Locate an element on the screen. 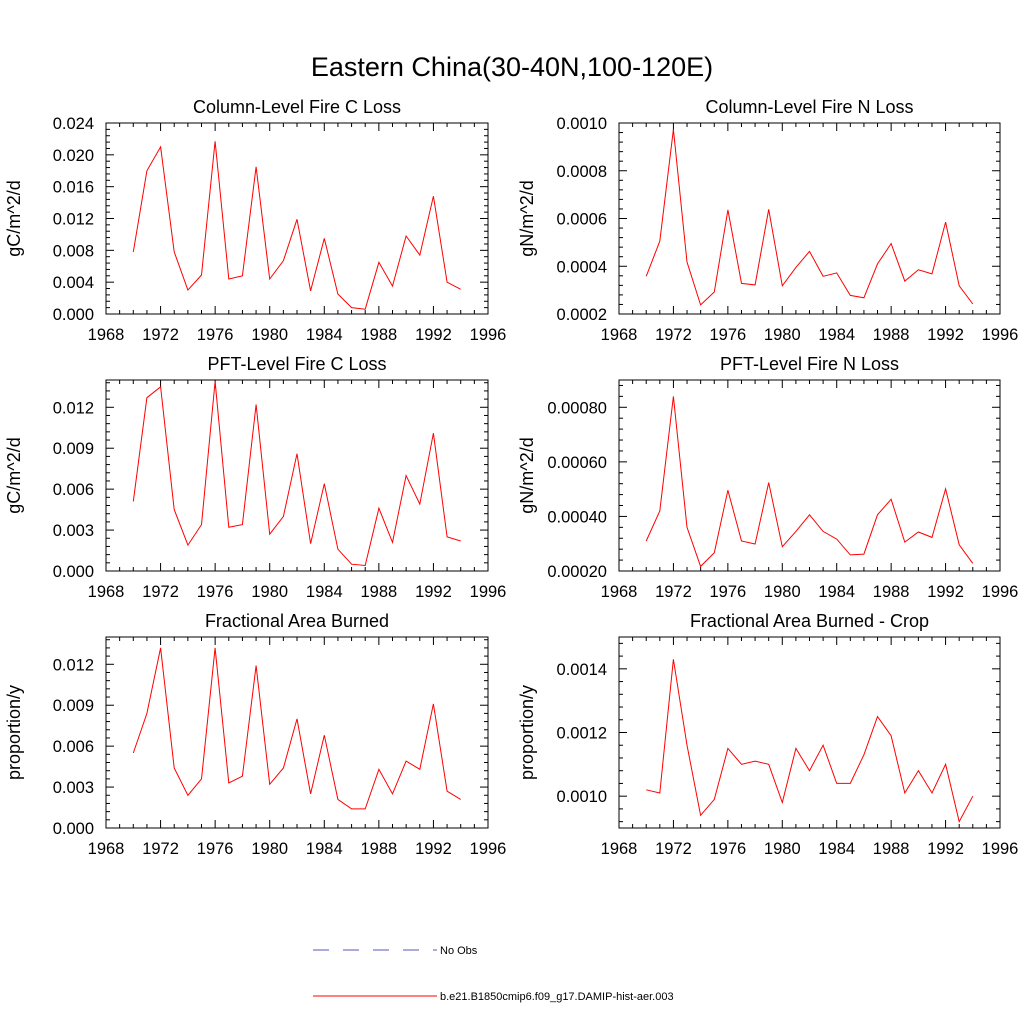 Image resolution: width=1024 pixels, height=1024 pixels. y-tick-label: 0.0012 is located at coordinates (582, 734).